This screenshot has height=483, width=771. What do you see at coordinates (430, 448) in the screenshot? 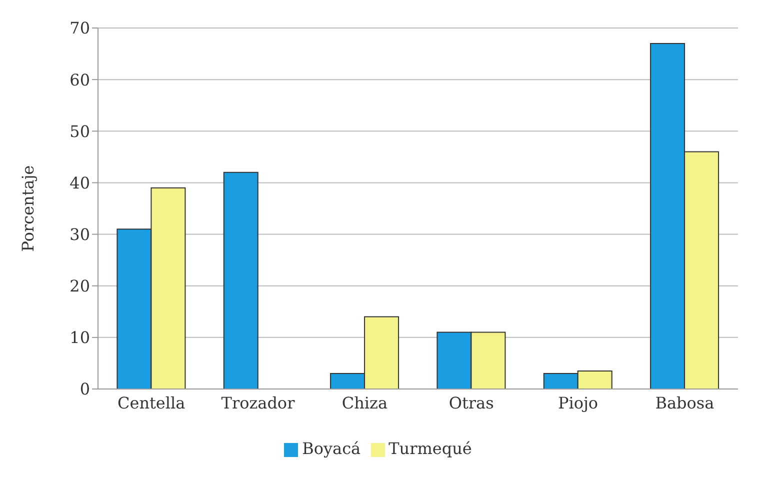
I see `legend-label: Turmequé` at bounding box center [430, 448].